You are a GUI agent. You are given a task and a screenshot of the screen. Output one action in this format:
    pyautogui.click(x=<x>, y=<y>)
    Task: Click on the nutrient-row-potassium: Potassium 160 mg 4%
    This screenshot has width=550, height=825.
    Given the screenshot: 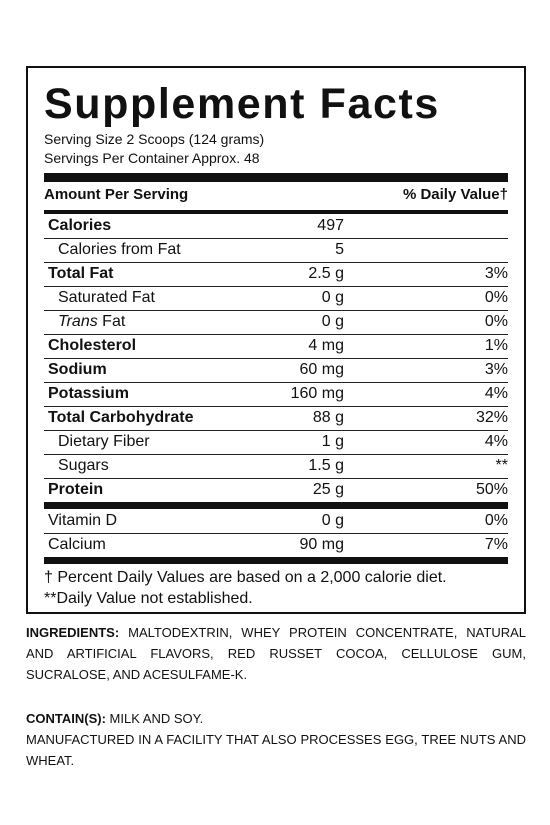 What is the action you would take?
    pyautogui.click(x=276, y=394)
    